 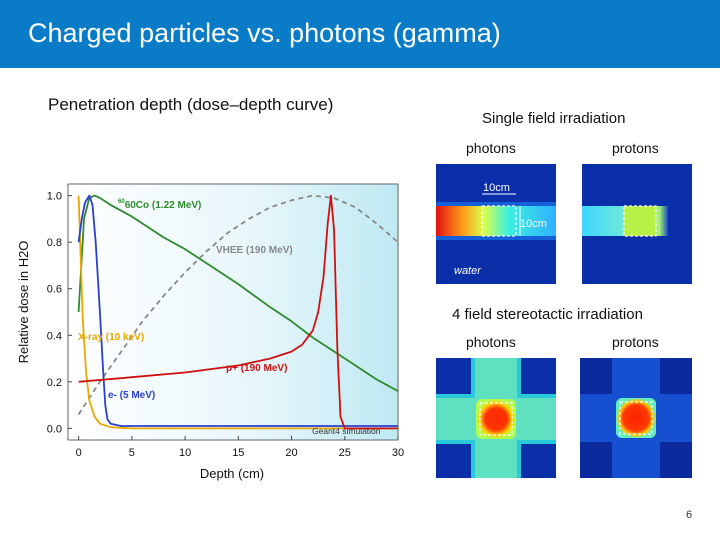 I want to click on protons-label-stereo: protons, so click(x=635, y=342).